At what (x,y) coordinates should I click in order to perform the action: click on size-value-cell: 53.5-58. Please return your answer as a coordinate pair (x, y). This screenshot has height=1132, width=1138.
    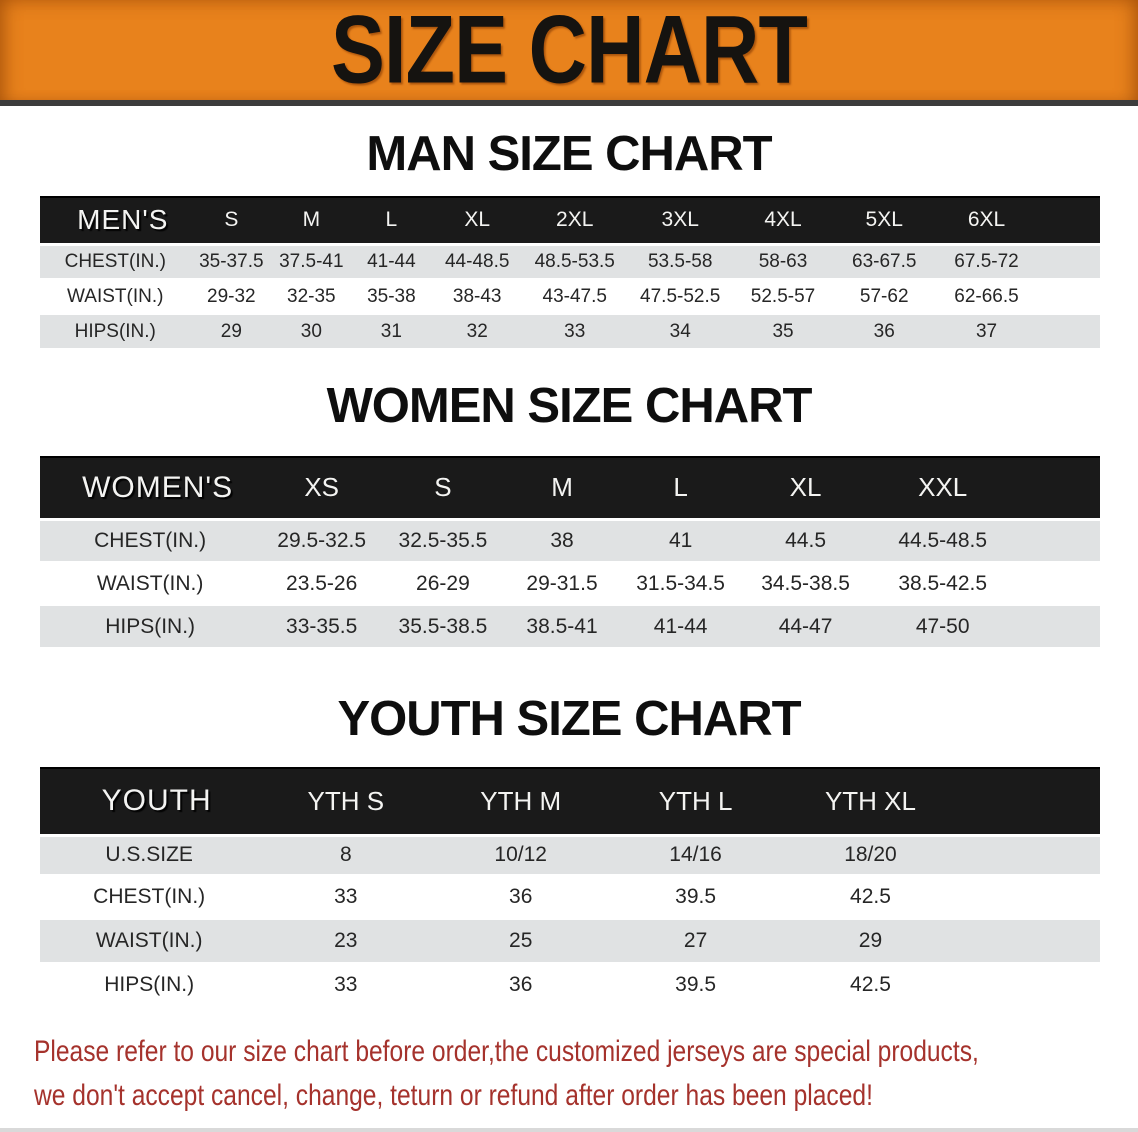
    Looking at the image, I should click on (680, 261).